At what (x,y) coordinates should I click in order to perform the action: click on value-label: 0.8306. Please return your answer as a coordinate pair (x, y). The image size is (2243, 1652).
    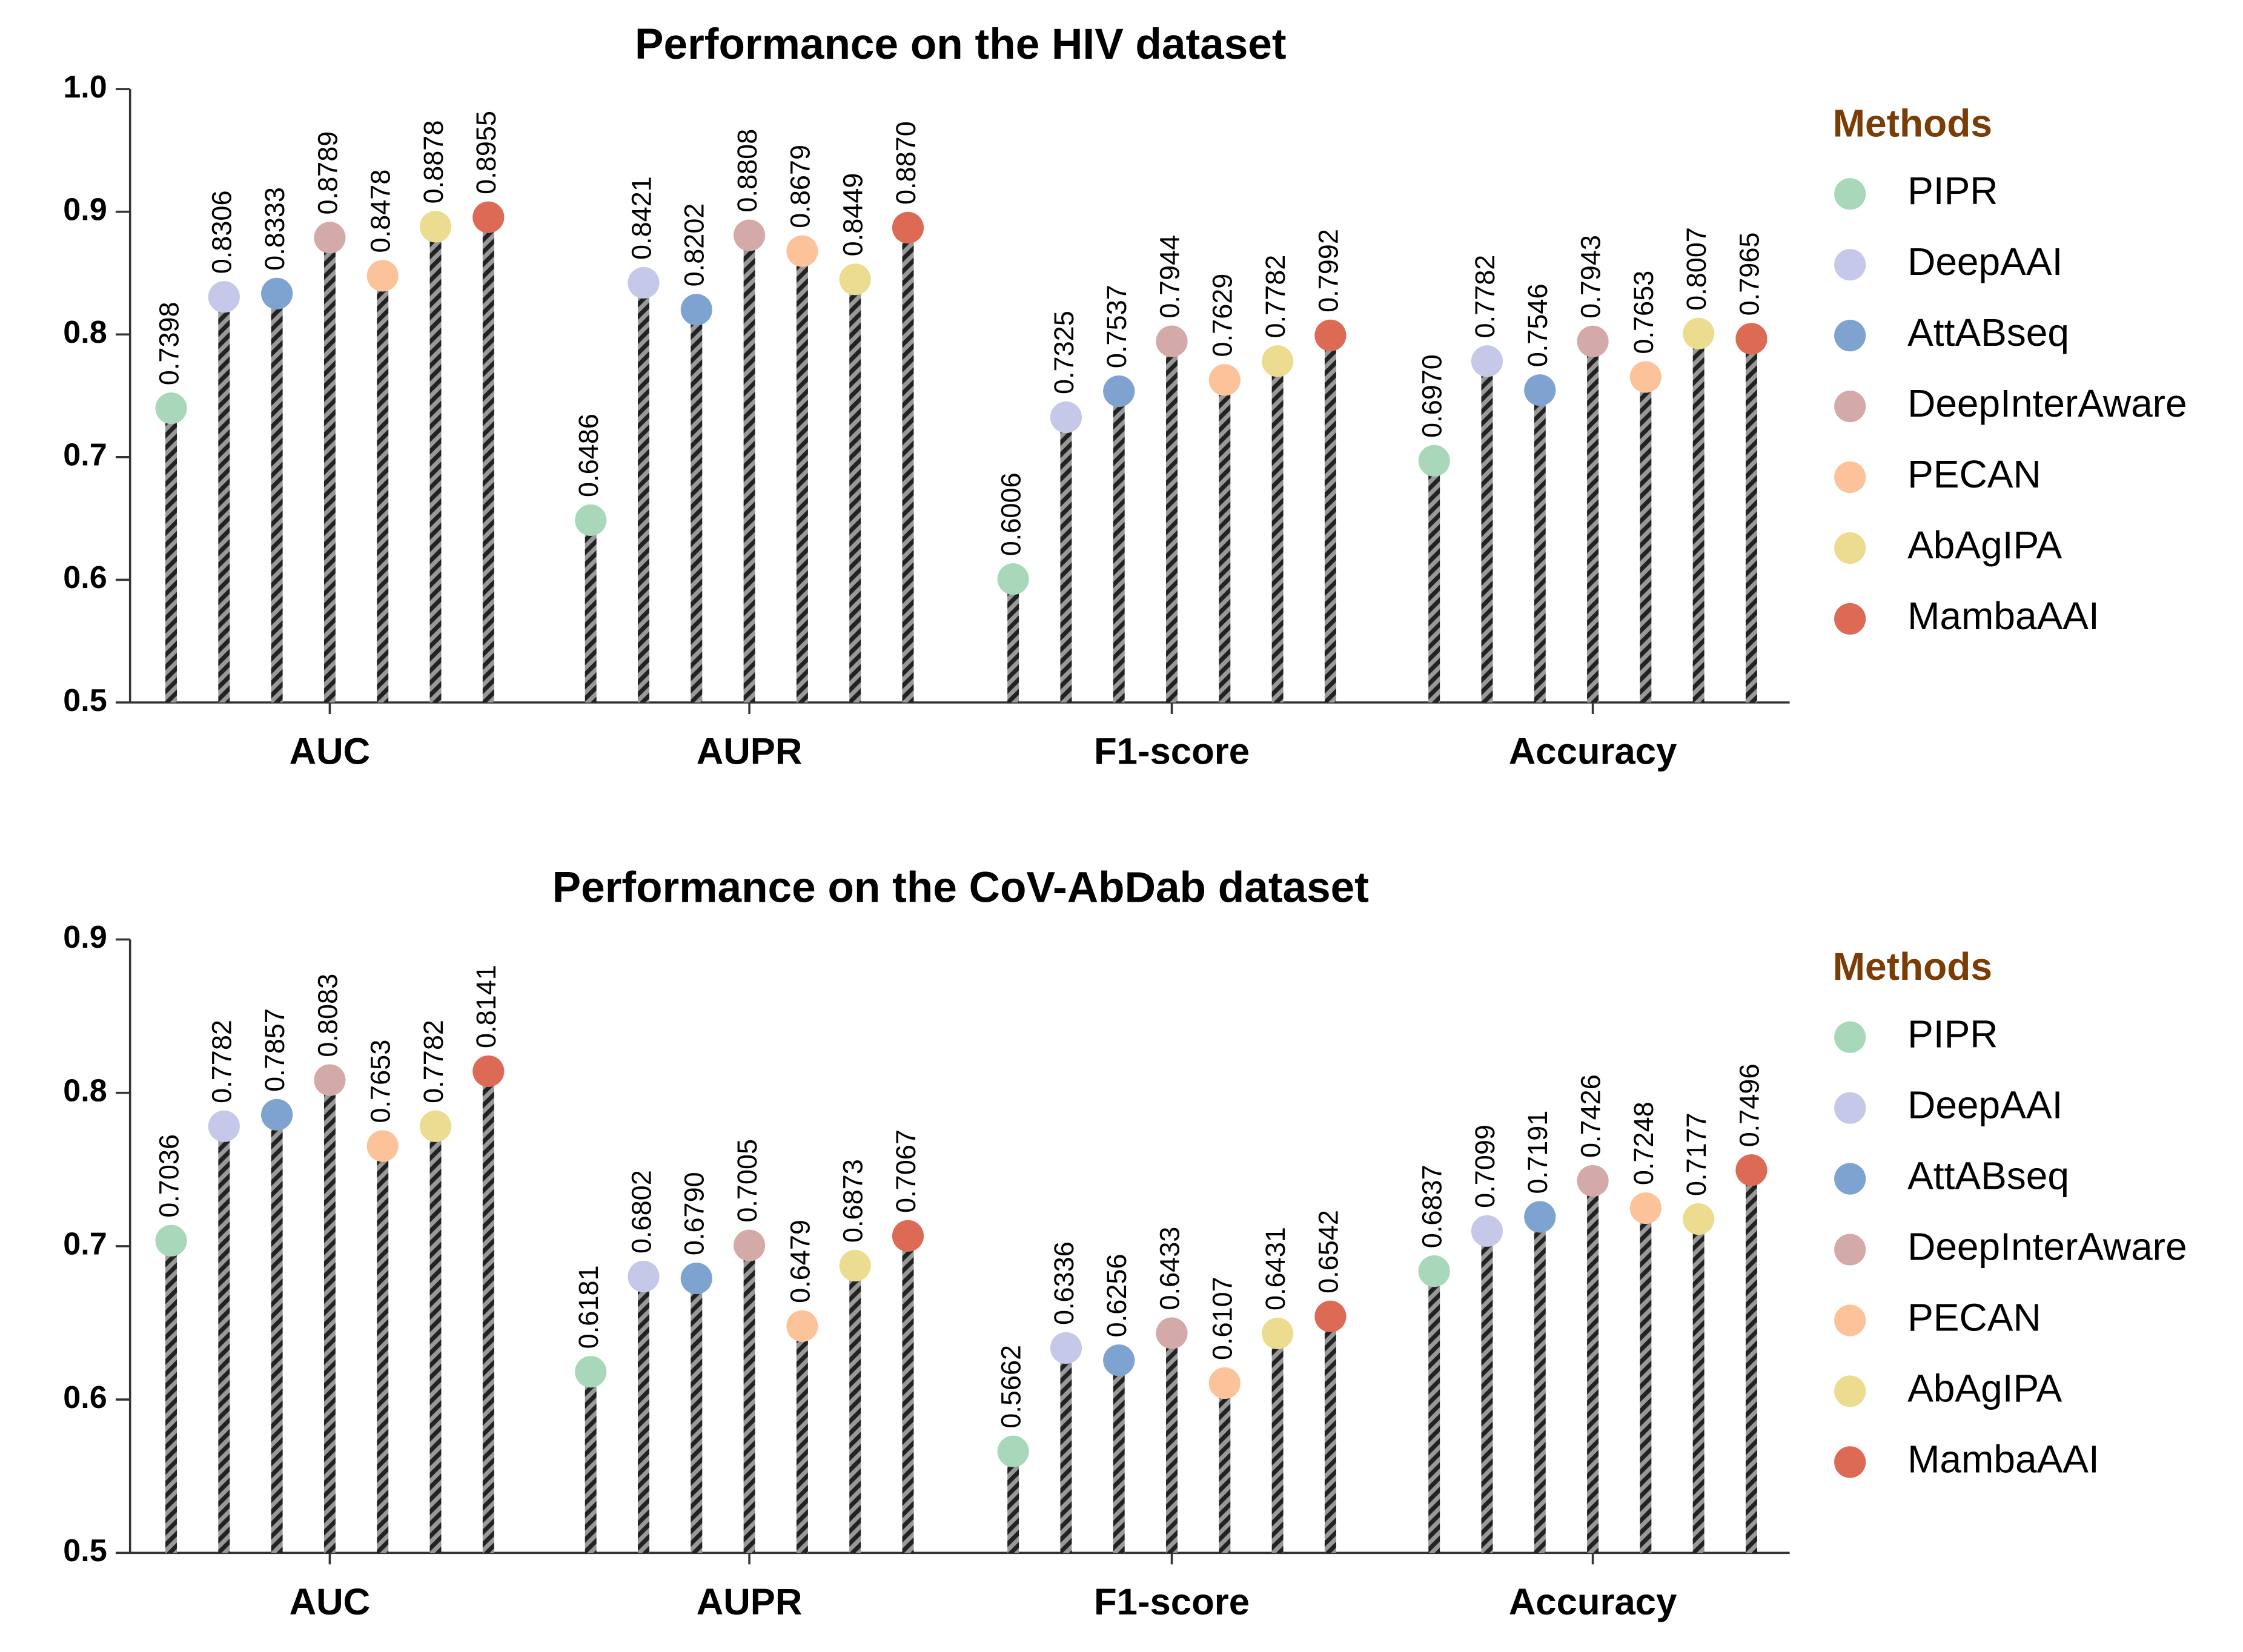
    Looking at the image, I should click on (222, 232).